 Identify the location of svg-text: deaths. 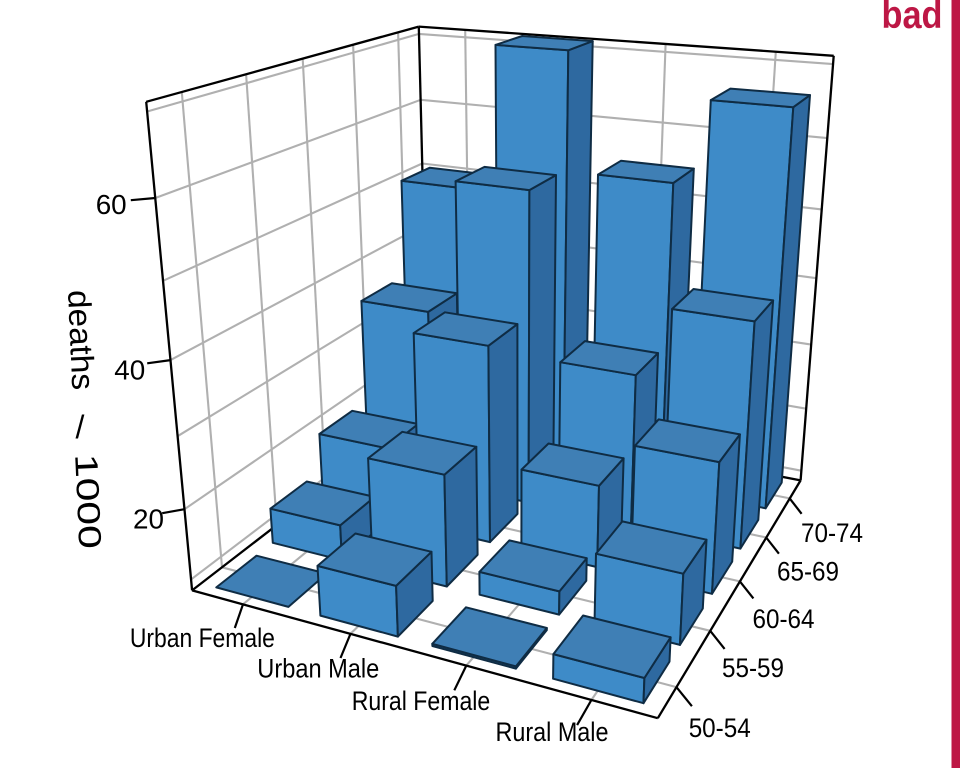
(81, 339).